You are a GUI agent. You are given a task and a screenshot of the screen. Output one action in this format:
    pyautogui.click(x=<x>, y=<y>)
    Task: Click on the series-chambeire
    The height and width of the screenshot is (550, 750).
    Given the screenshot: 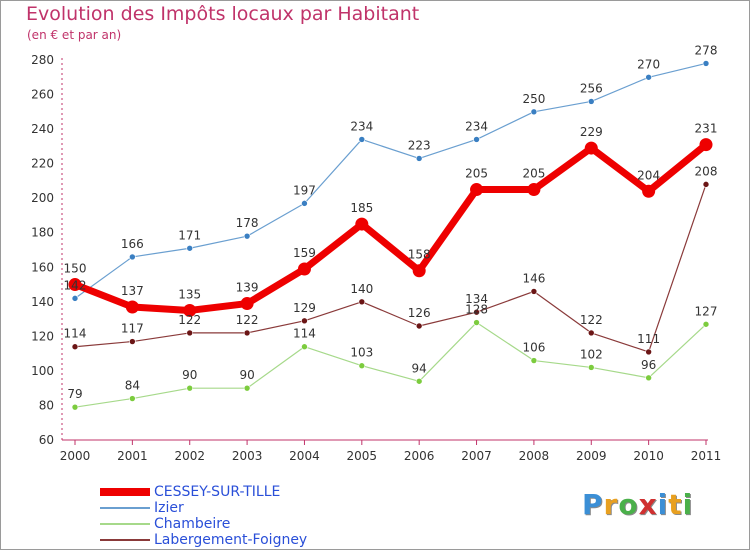 What is the action you would take?
    pyautogui.click(x=390, y=365)
    